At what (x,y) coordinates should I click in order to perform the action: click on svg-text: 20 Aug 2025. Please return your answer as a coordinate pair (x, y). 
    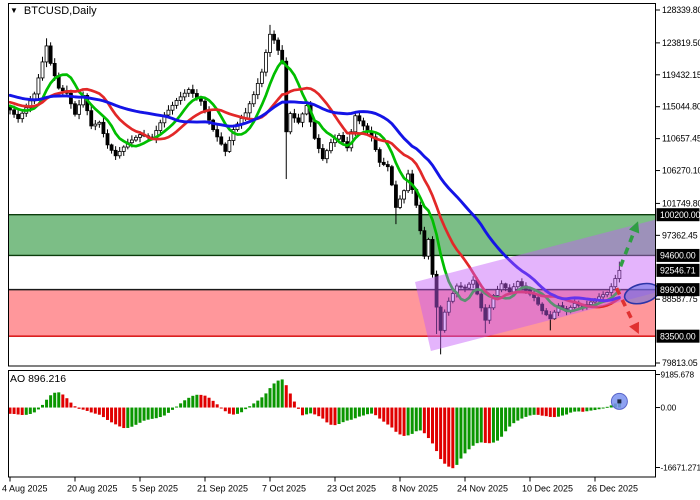
    Looking at the image, I should click on (92, 489).